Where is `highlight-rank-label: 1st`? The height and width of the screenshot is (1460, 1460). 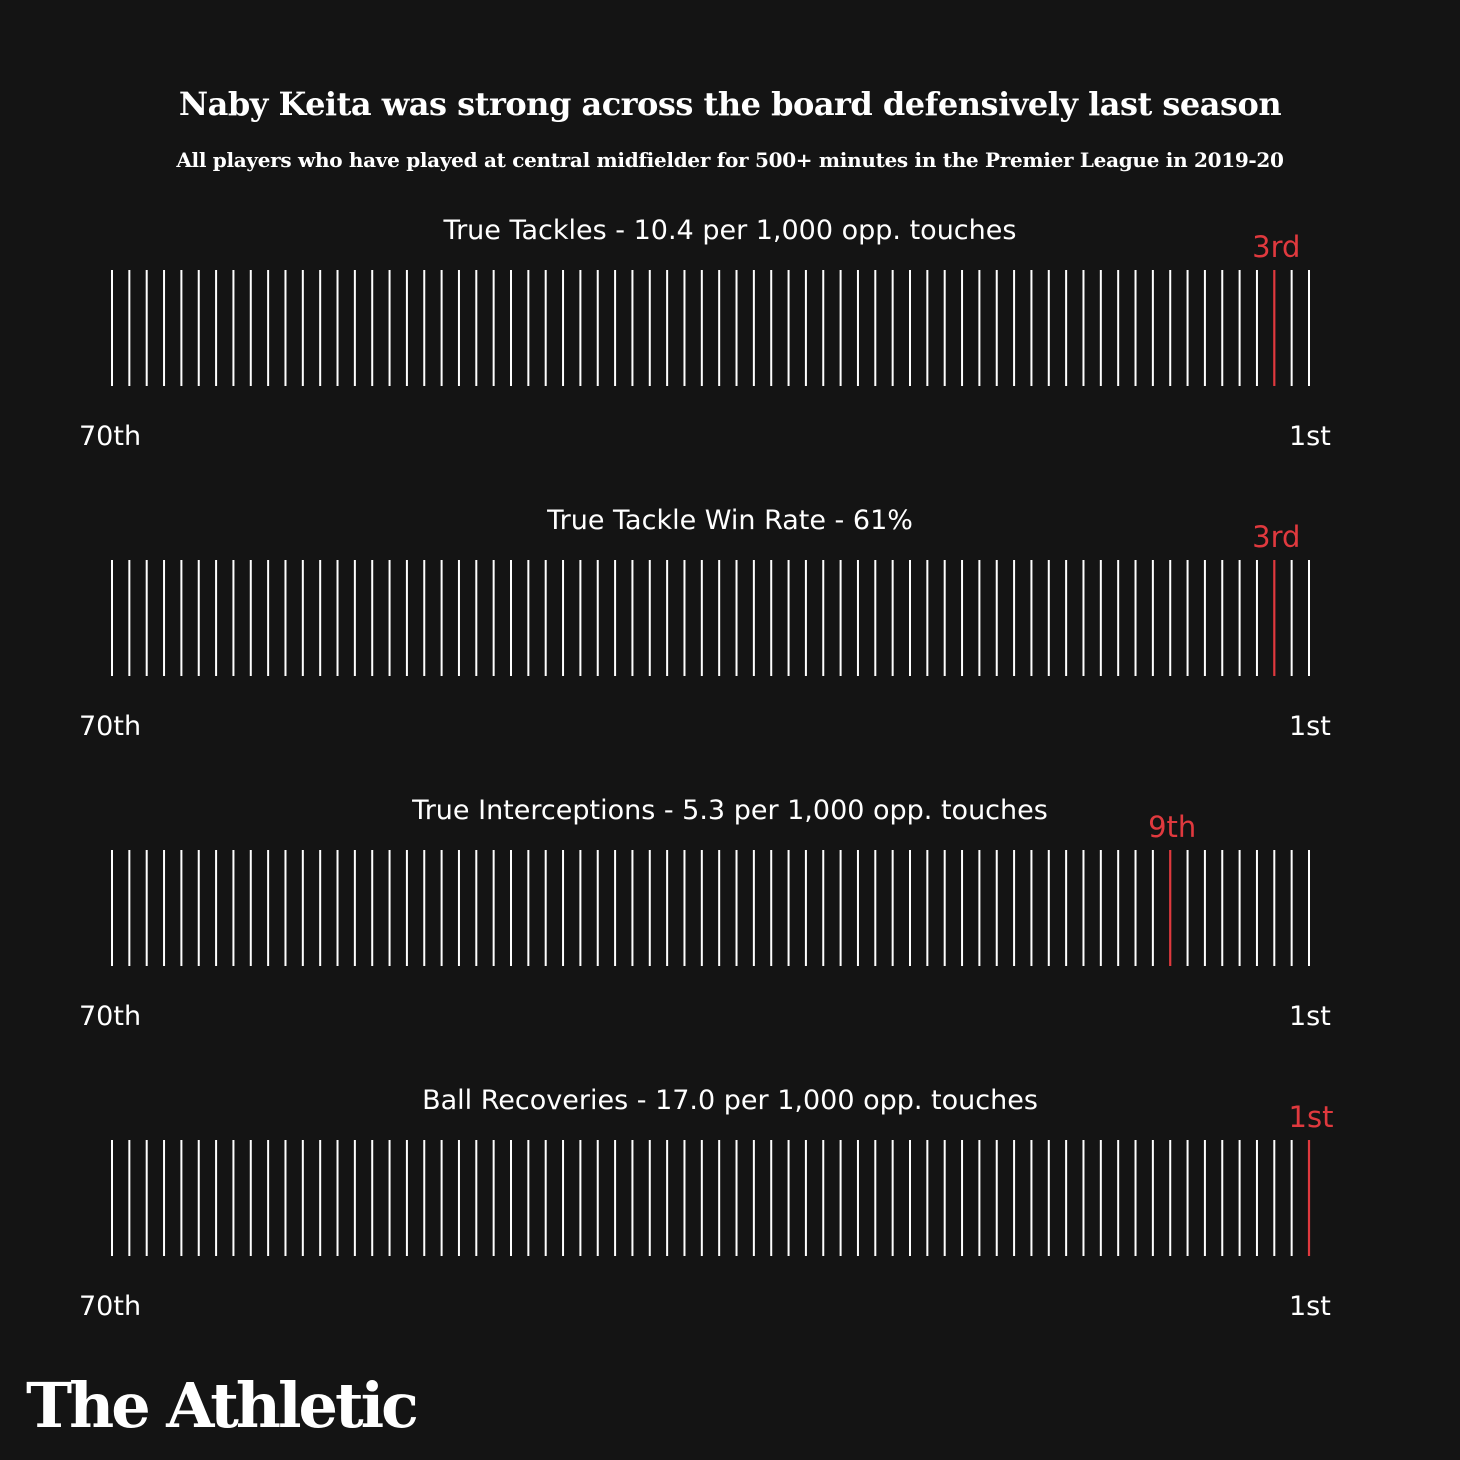
highlight-rank-label: 1st is located at coordinates (1311, 1117).